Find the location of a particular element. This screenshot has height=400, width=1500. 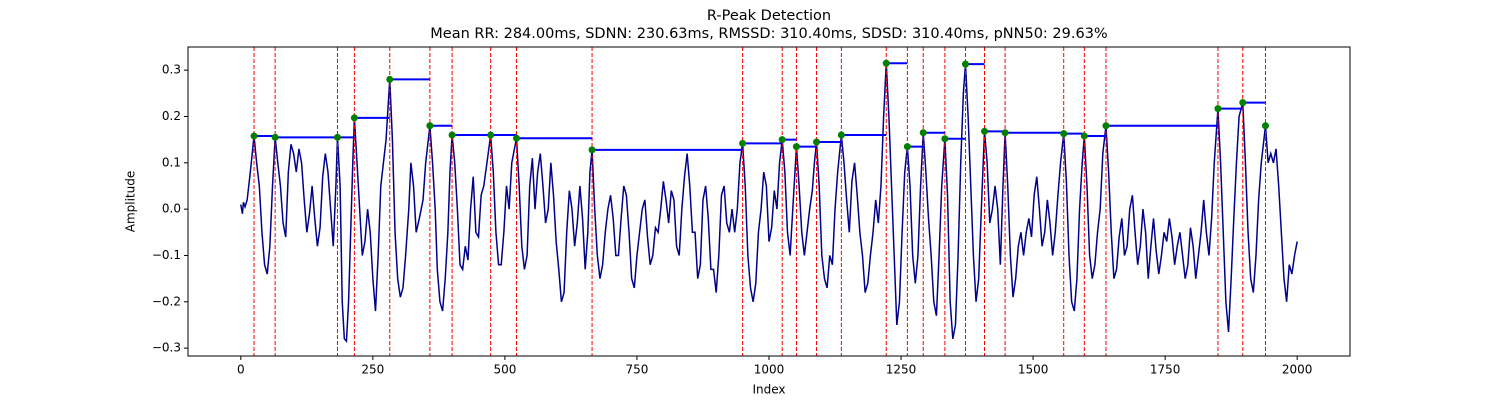

y-tick-label: 0.1 is located at coordinates (171, 162).